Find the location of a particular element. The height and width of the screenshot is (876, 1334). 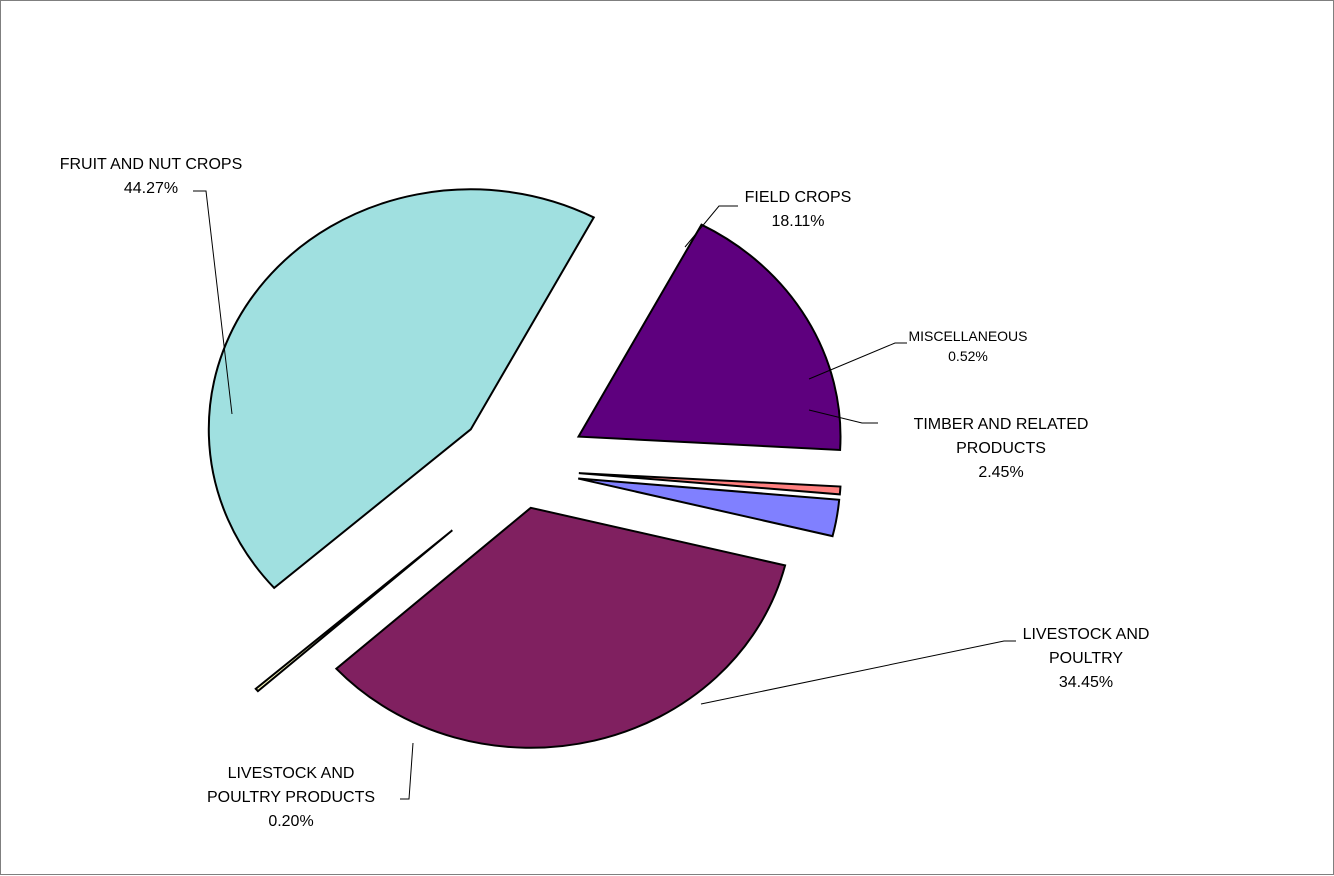

slice-name-label-5: FRUIT AND NUT CROPS is located at coordinates (151, 164).